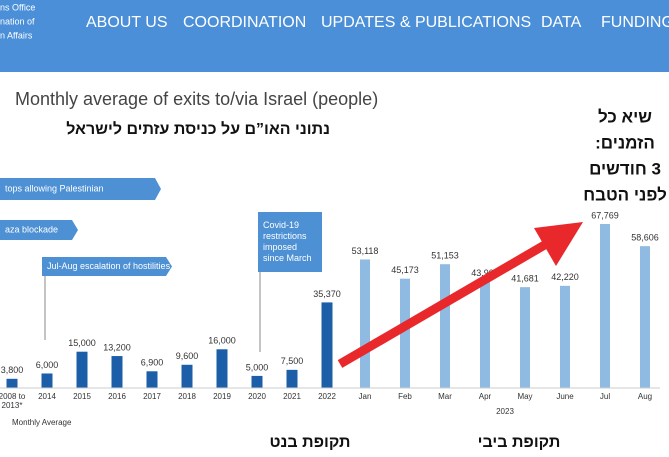 Image resolution: width=669 pixels, height=457 pixels. What do you see at coordinates (222, 341) in the screenshot?
I see `value-label: 16,000` at bounding box center [222, 341].